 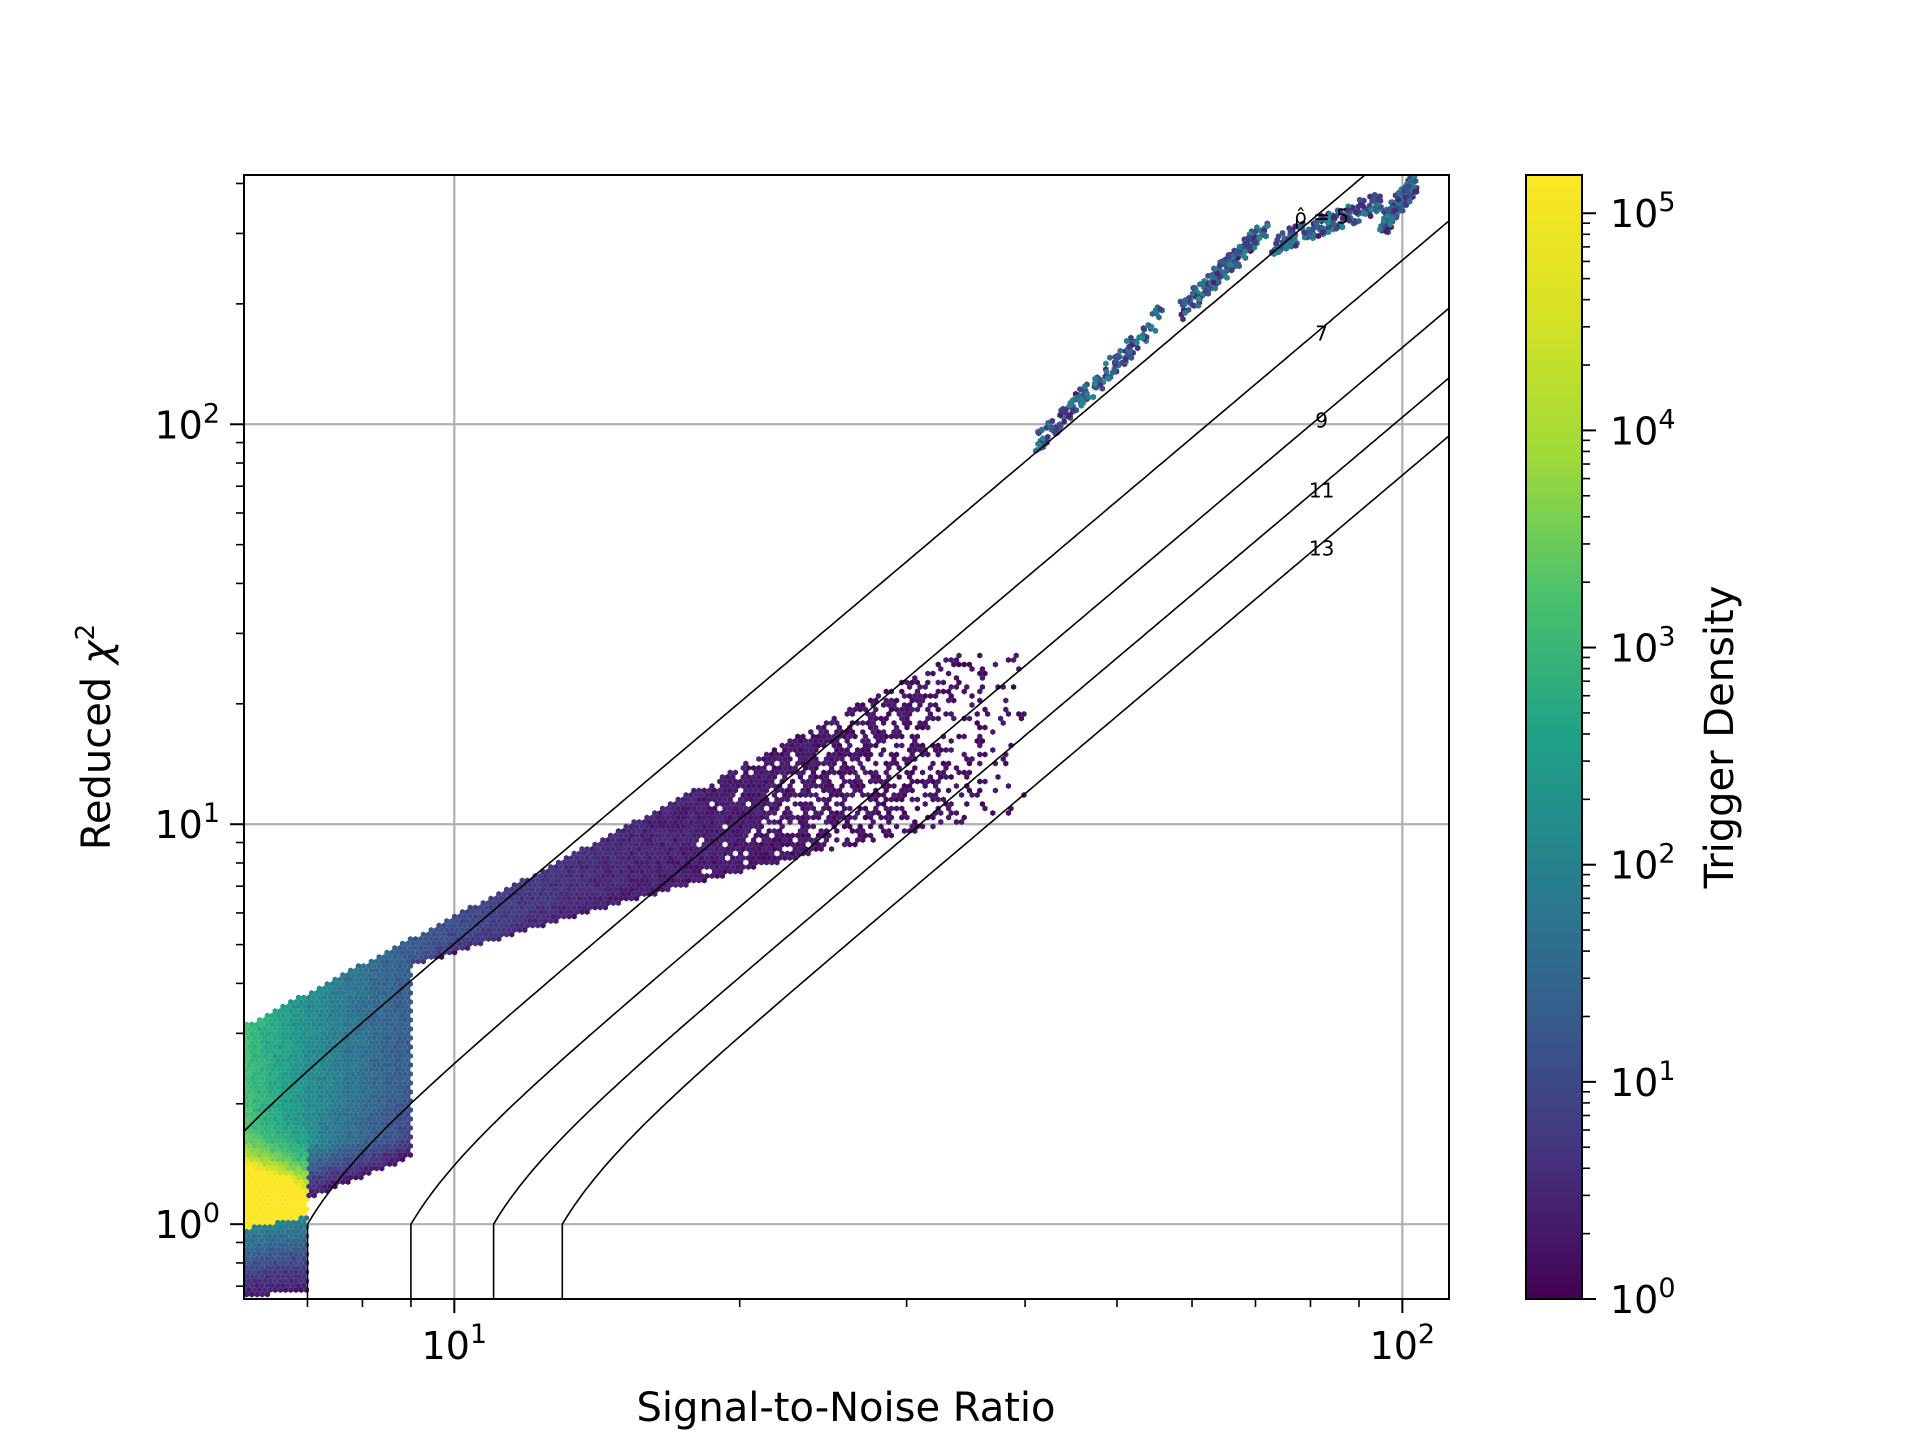 I want to click on x-tick-label-0-exp: 1, so click(x=478, y=1334).